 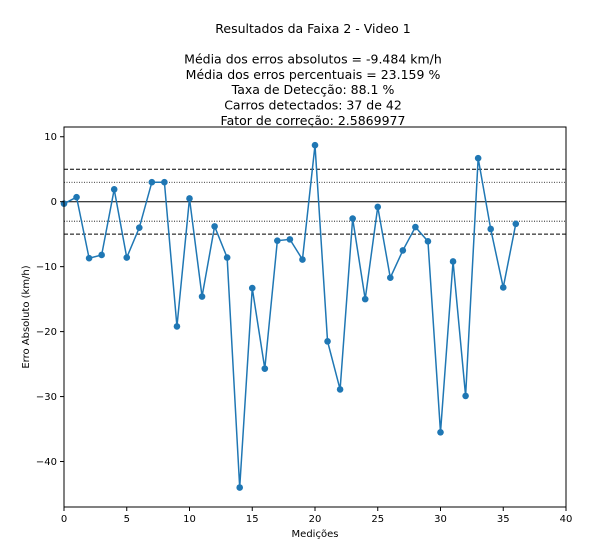 I want to click on x-axis-label: Medições, so click(x=315, y=534).